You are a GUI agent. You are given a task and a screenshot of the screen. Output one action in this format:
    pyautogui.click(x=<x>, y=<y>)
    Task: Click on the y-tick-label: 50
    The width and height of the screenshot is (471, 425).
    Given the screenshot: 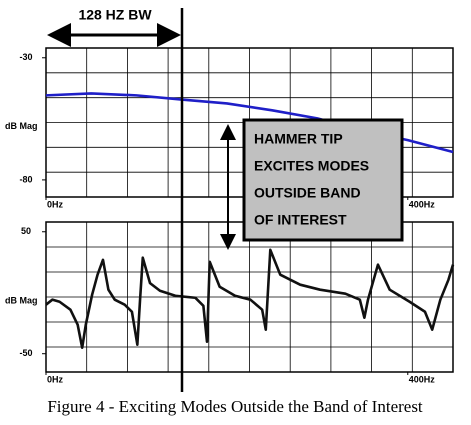 What is the action you would take?
    pyautogui.click(x=26, y=231)
    